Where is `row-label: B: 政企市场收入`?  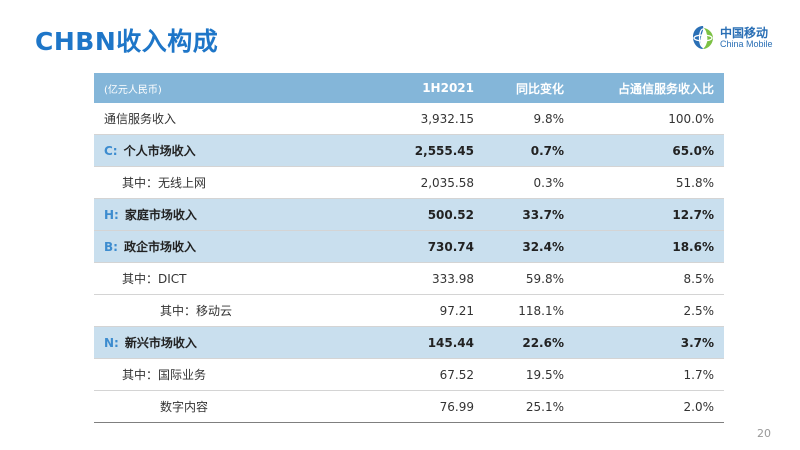
row-label: B: 政企市场收入 is located at coordinates (224, 246).